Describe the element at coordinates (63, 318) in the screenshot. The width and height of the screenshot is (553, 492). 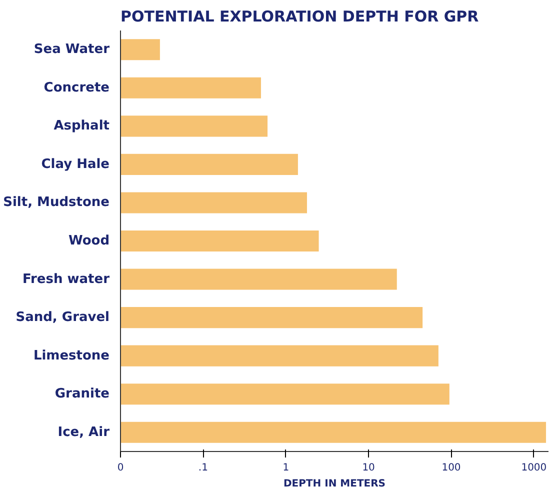
I see `y-tick-label: Sand, Gravel` at that location.